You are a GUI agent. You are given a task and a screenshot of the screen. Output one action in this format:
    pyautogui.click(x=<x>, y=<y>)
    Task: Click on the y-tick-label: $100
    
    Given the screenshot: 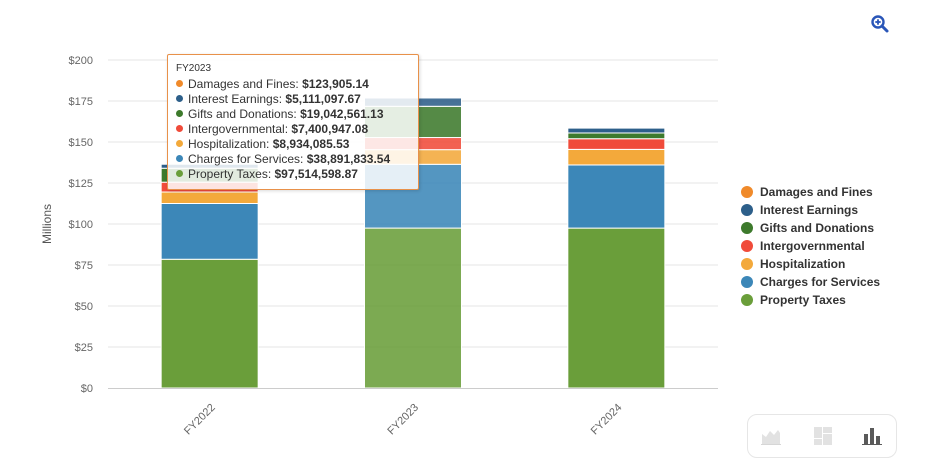 What is the action you would take?
    pyautogui.click(x=81, y=225)
    